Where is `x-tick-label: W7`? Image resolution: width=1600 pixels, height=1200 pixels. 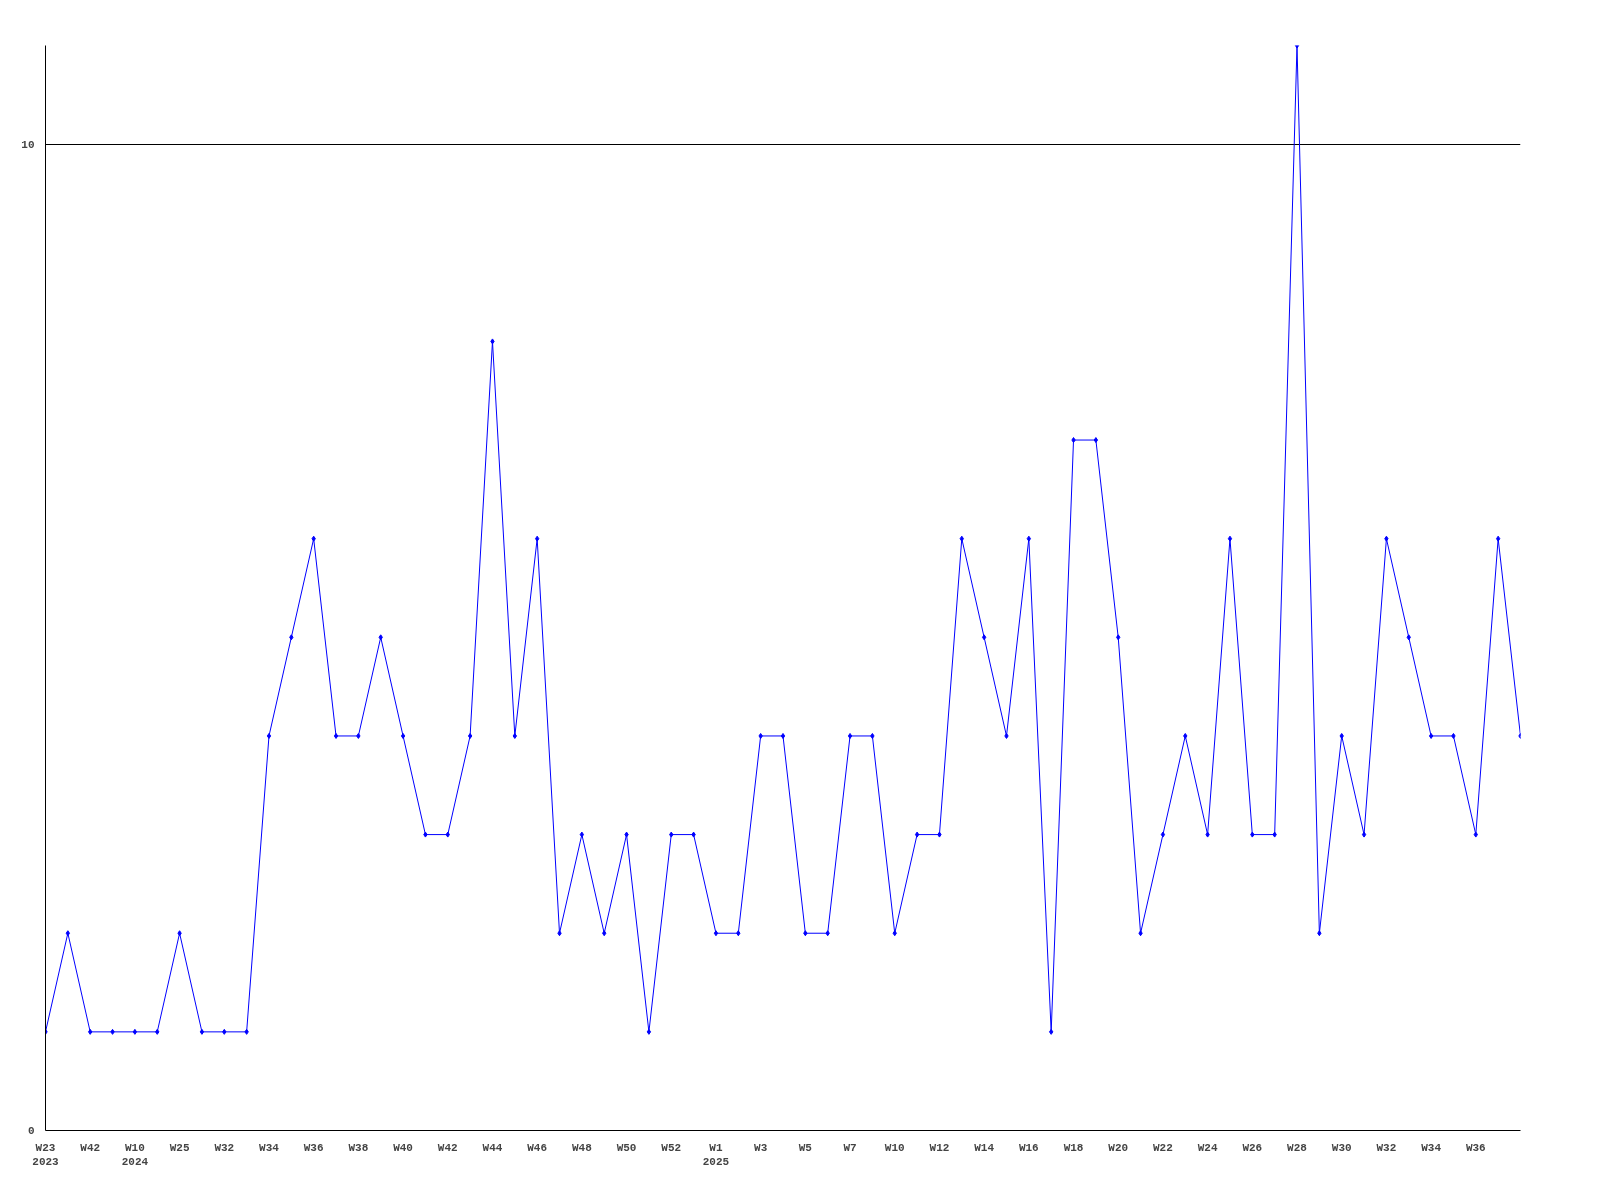
x-tick-label: W7 is located at coordinates (850, 1147).